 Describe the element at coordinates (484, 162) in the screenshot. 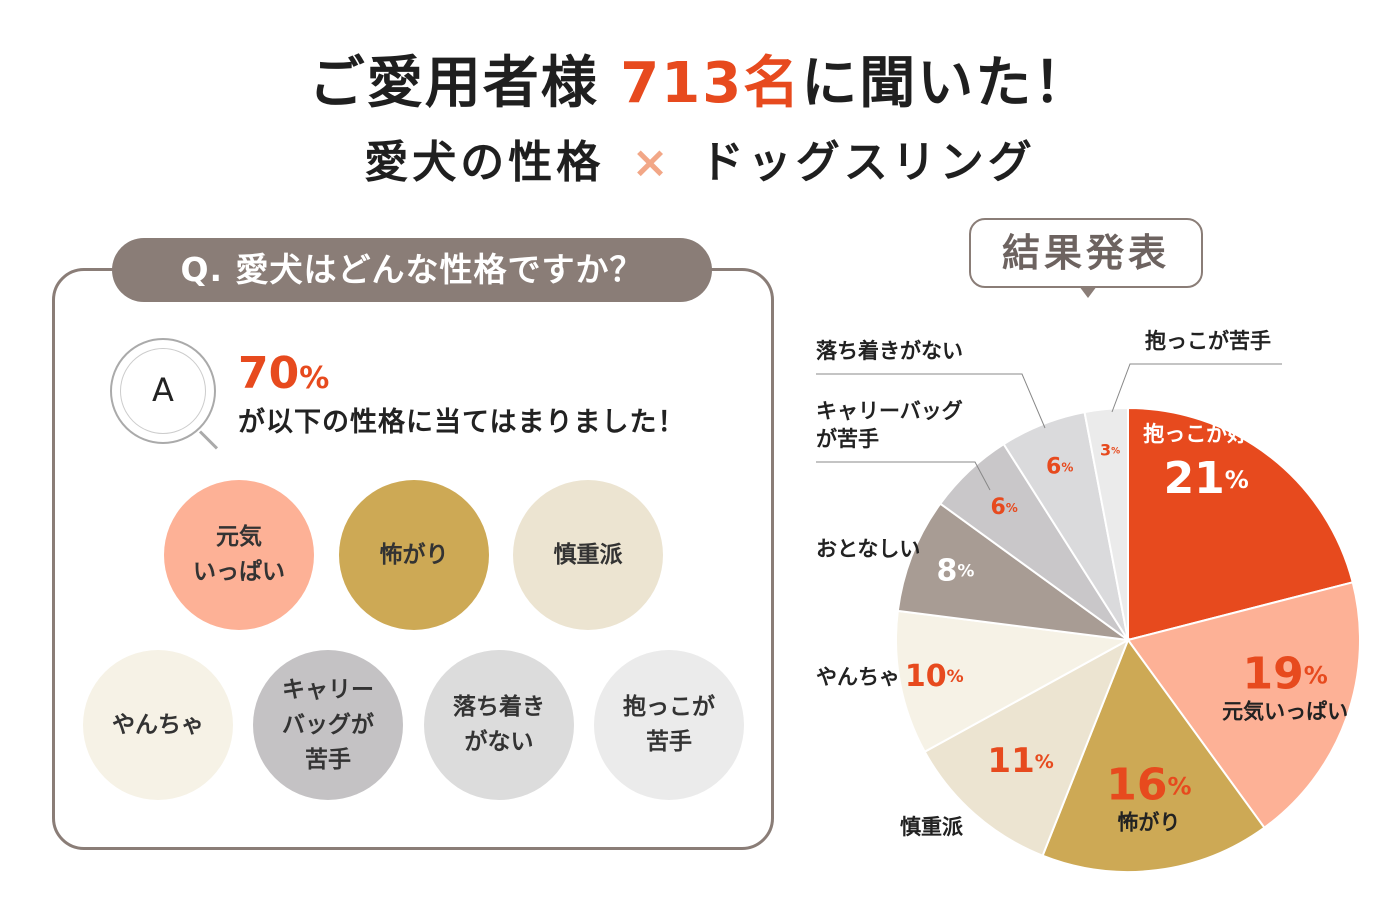

I see `subtitle-left: 愛犬の性格` at that location.